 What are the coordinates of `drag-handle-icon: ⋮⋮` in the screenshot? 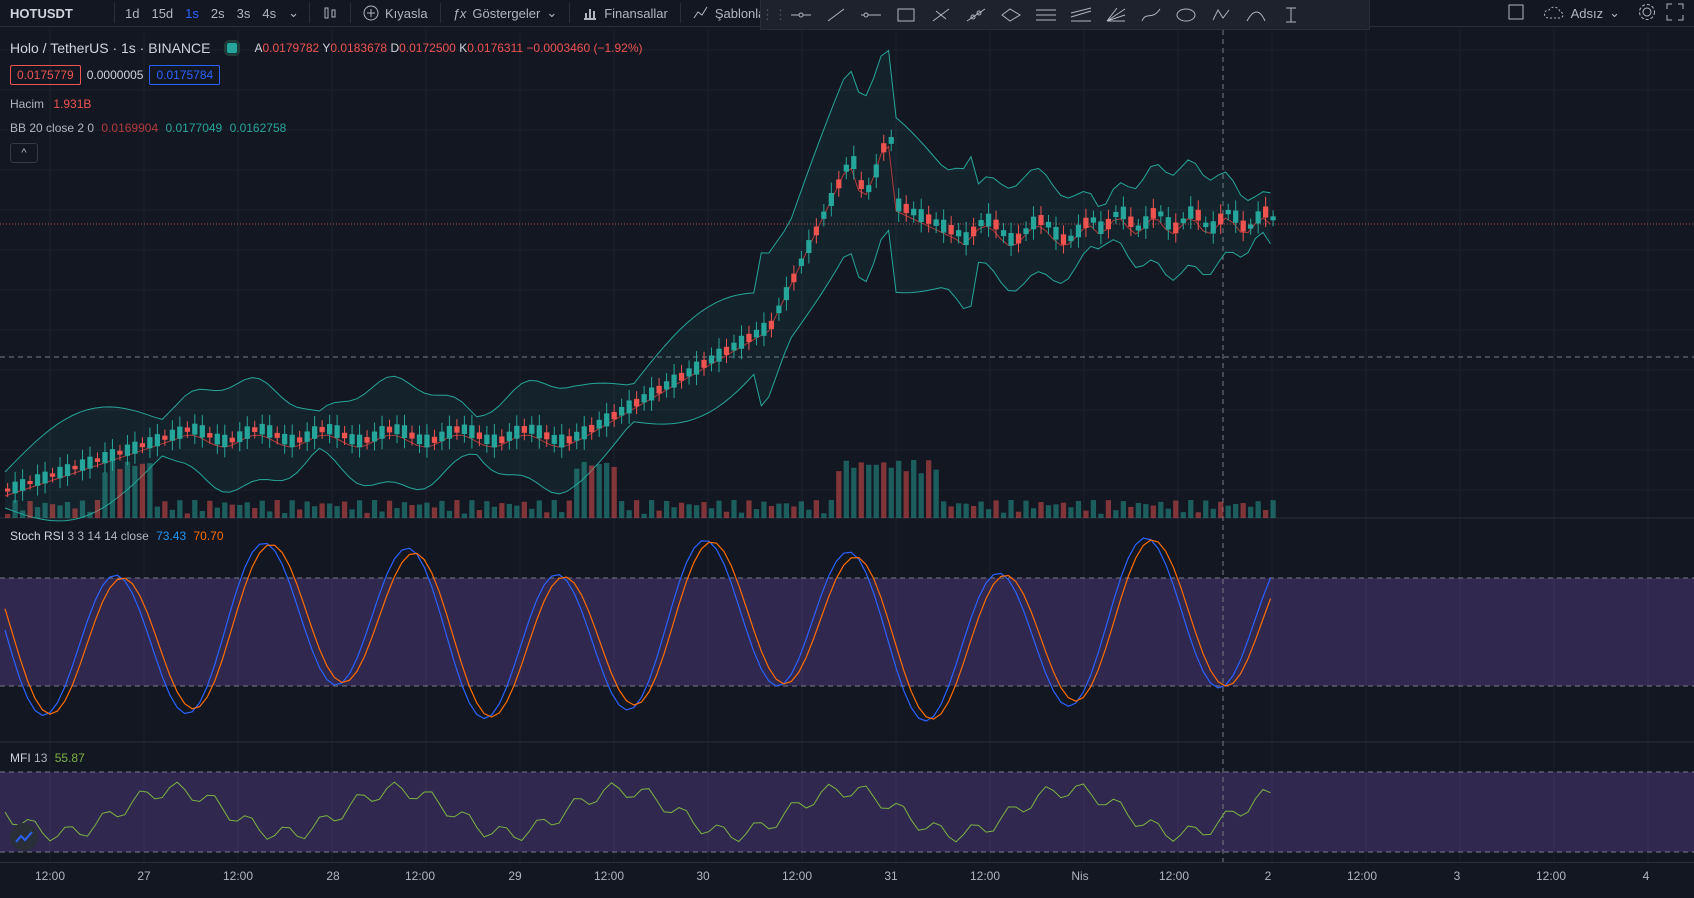 It's located at (774, 14).